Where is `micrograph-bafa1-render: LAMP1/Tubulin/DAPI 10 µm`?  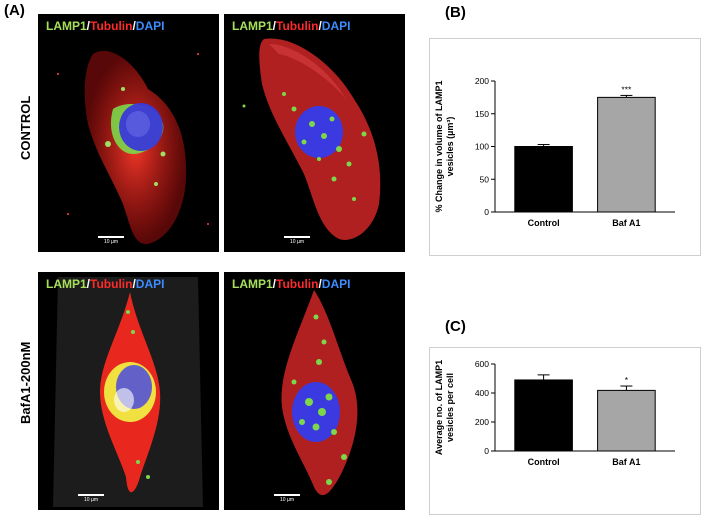 micrograph-bafa1-render: LAMP1/Tubulin/DAPI 10 µm is located at coordinates (314, 391).